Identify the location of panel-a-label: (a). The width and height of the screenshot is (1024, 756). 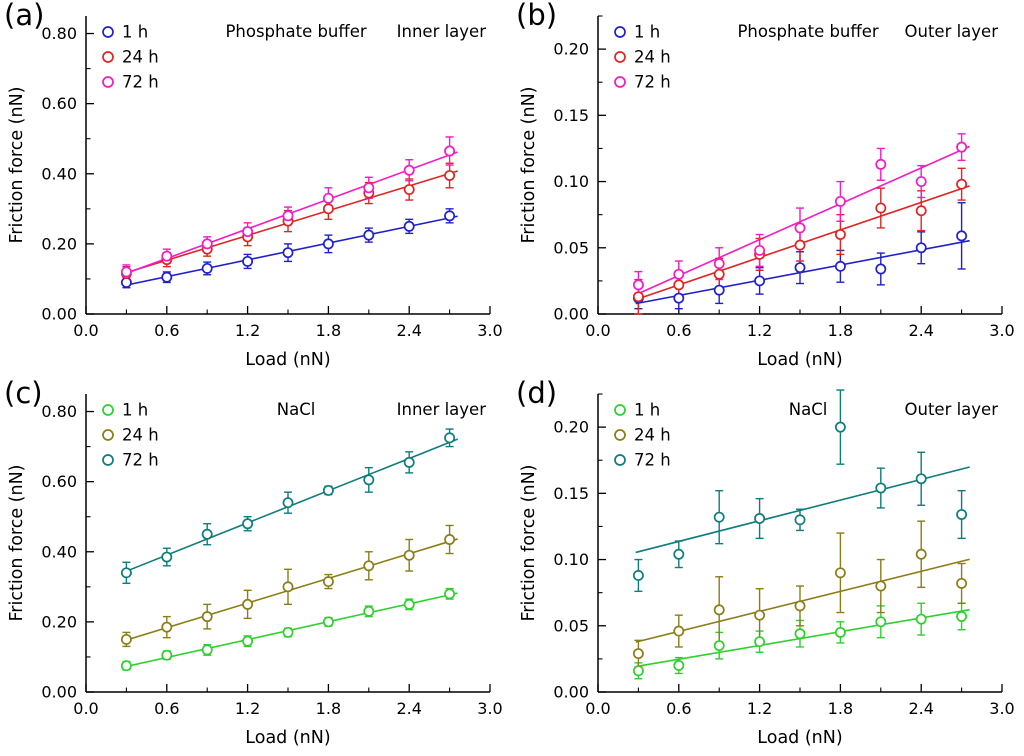
(24, 16).